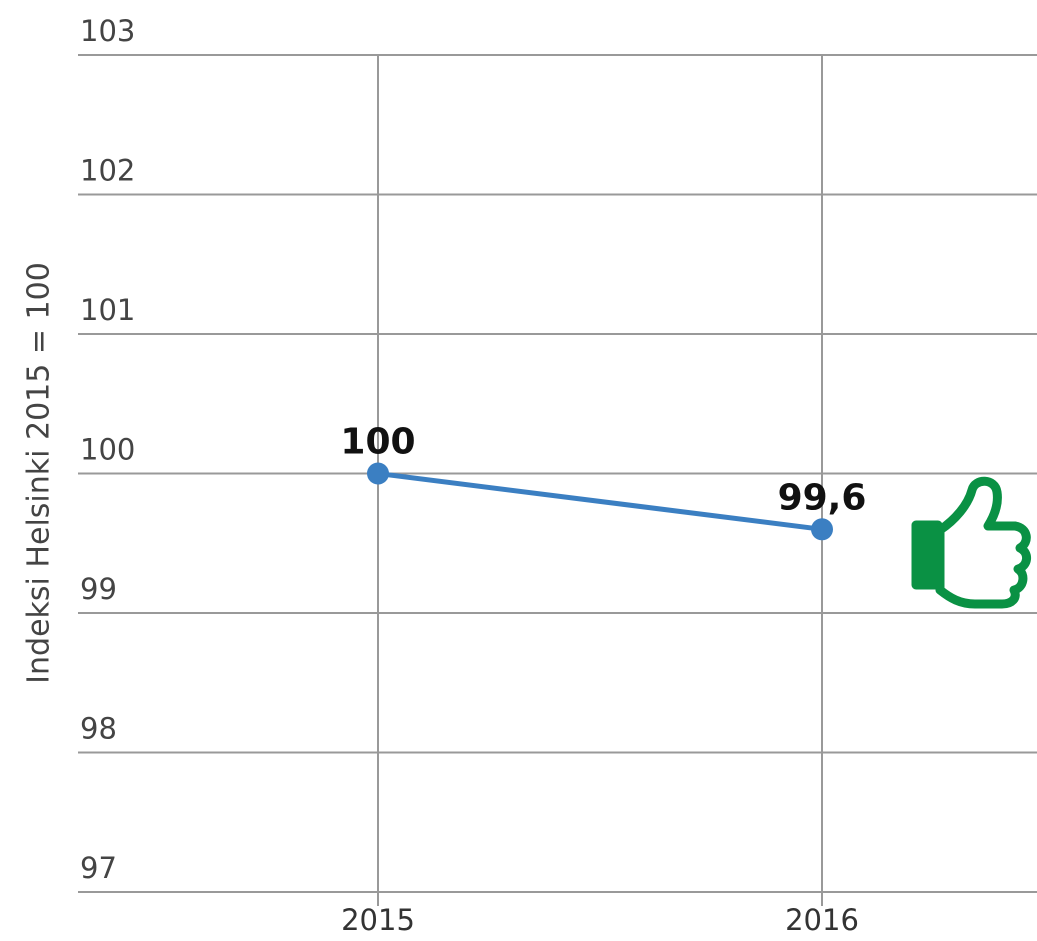 The image size is (1037, 941). What do you see at coordinates (377, 442) in the screenshot?
I see `data-label: 100` at bounding box center [377, 442].